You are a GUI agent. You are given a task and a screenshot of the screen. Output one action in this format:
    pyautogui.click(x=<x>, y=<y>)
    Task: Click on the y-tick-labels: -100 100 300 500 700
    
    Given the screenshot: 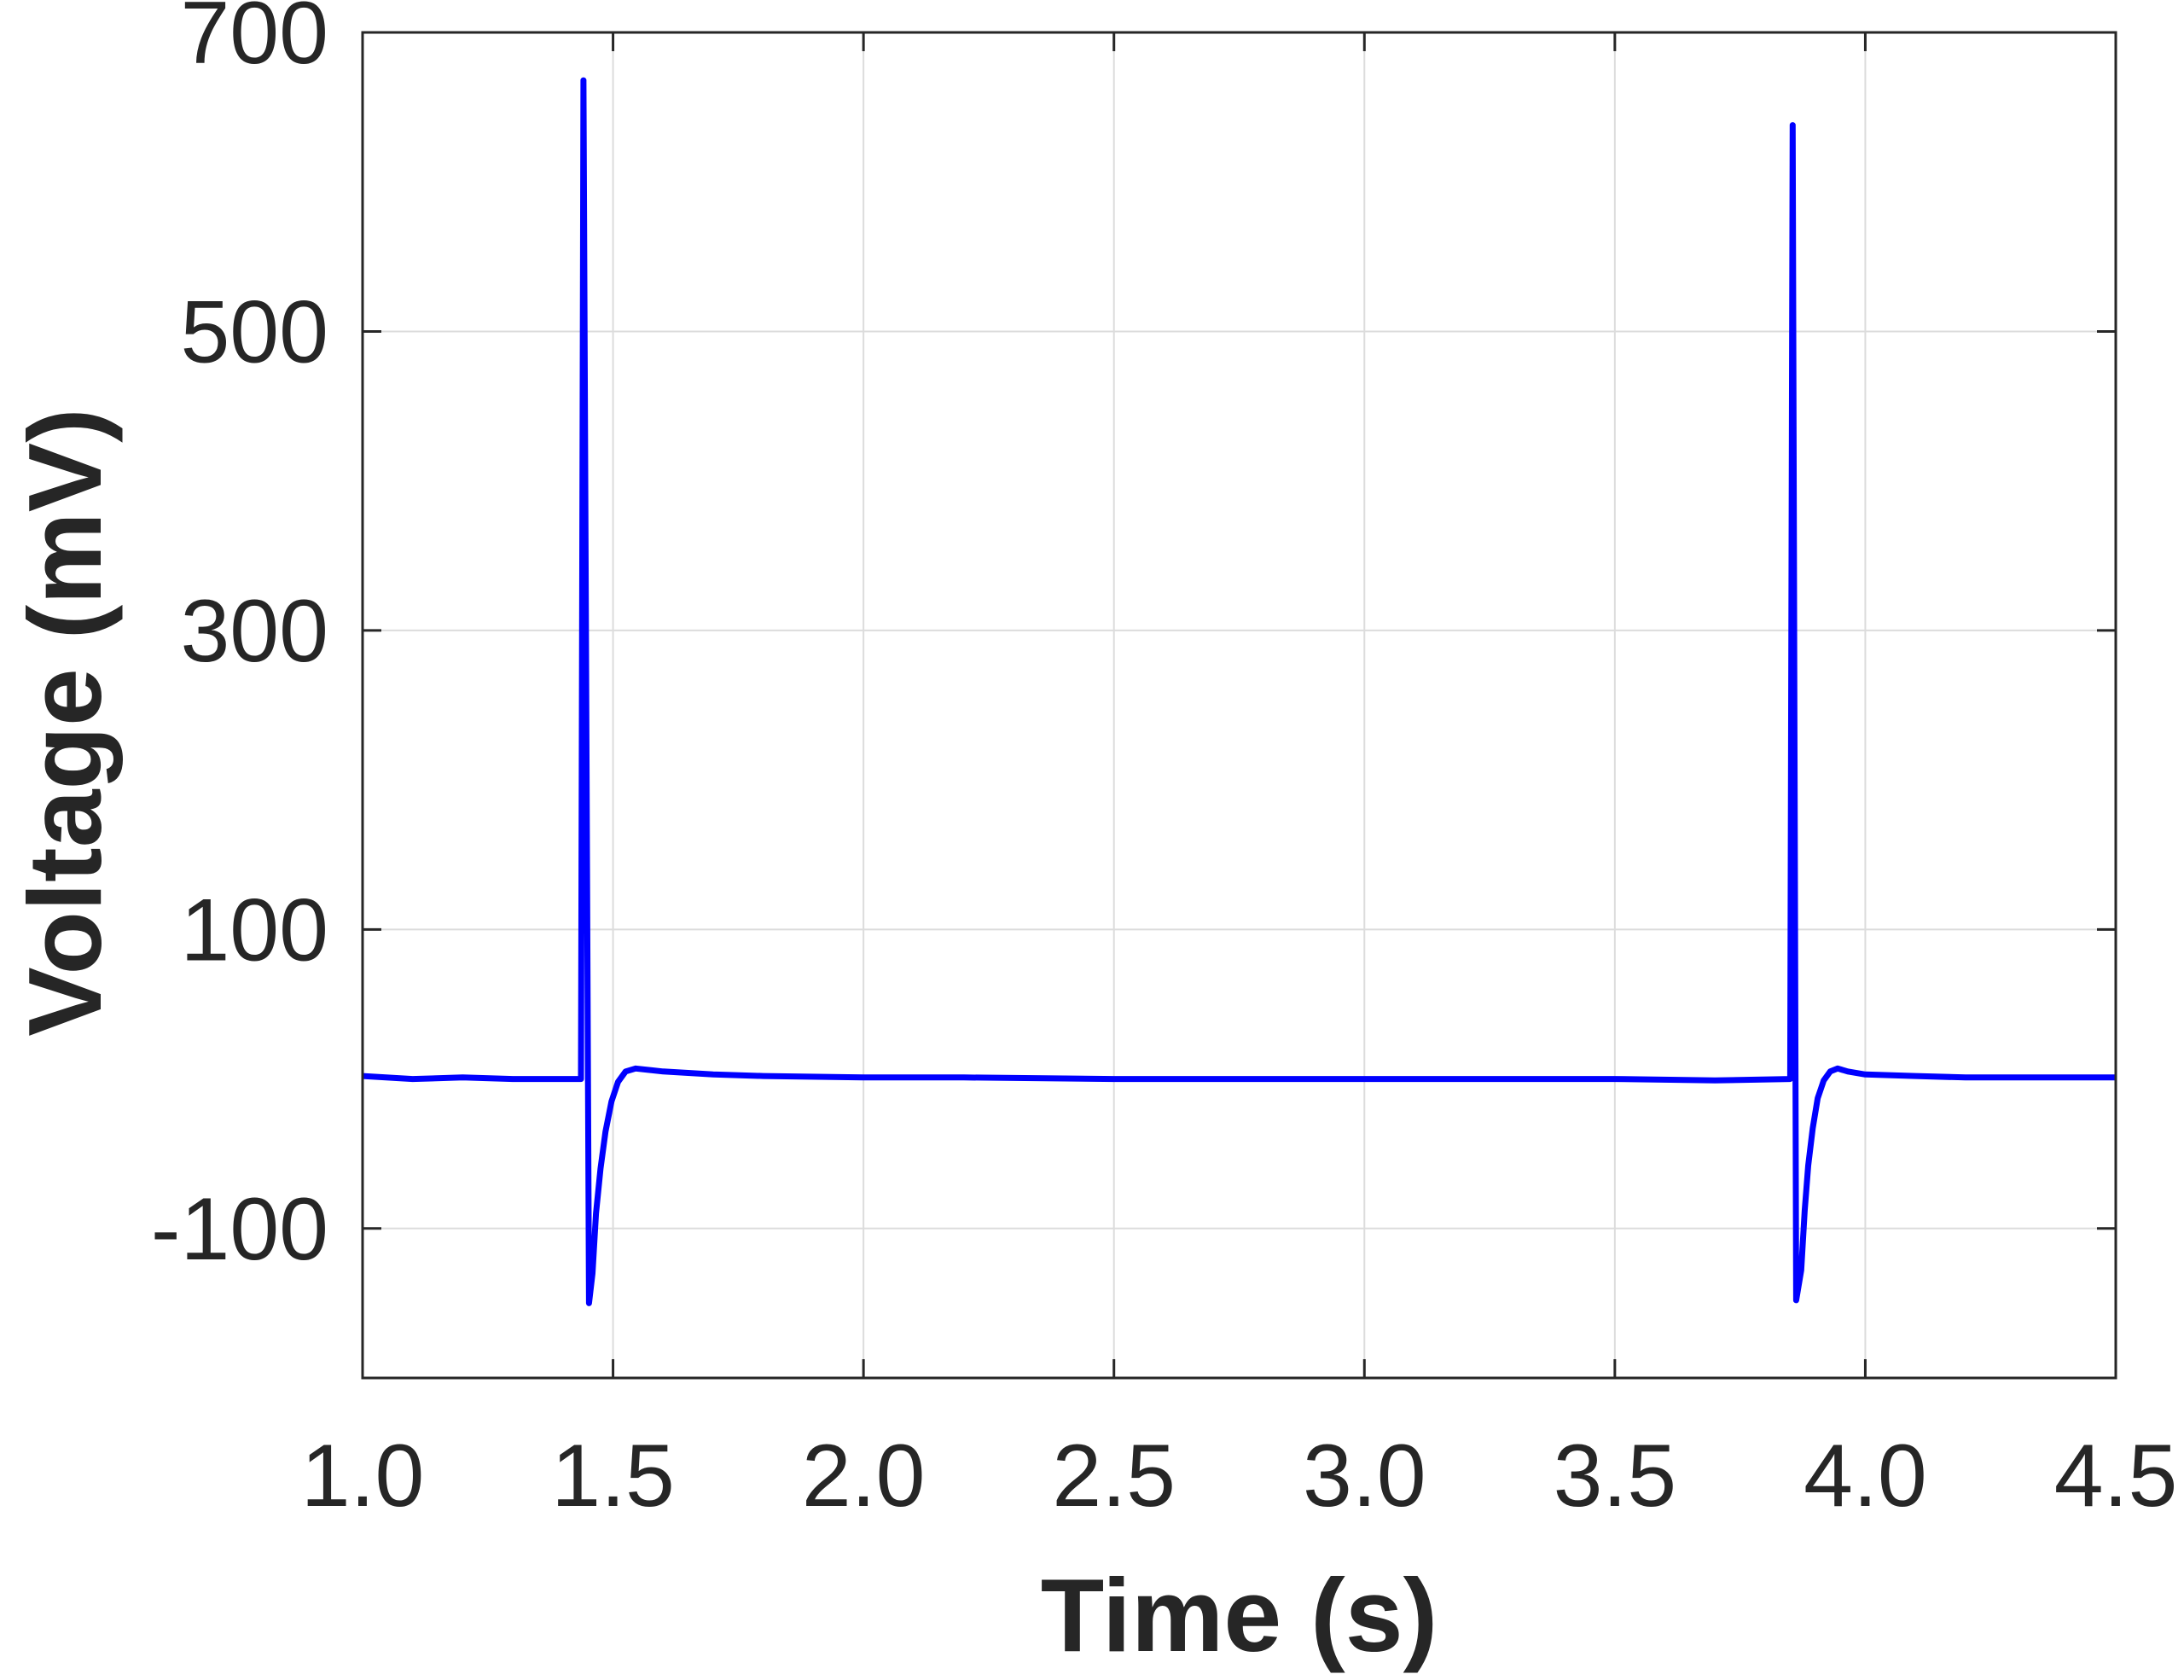 What is the action you would take?
    pyautogui.click(x=240, y=639)
    